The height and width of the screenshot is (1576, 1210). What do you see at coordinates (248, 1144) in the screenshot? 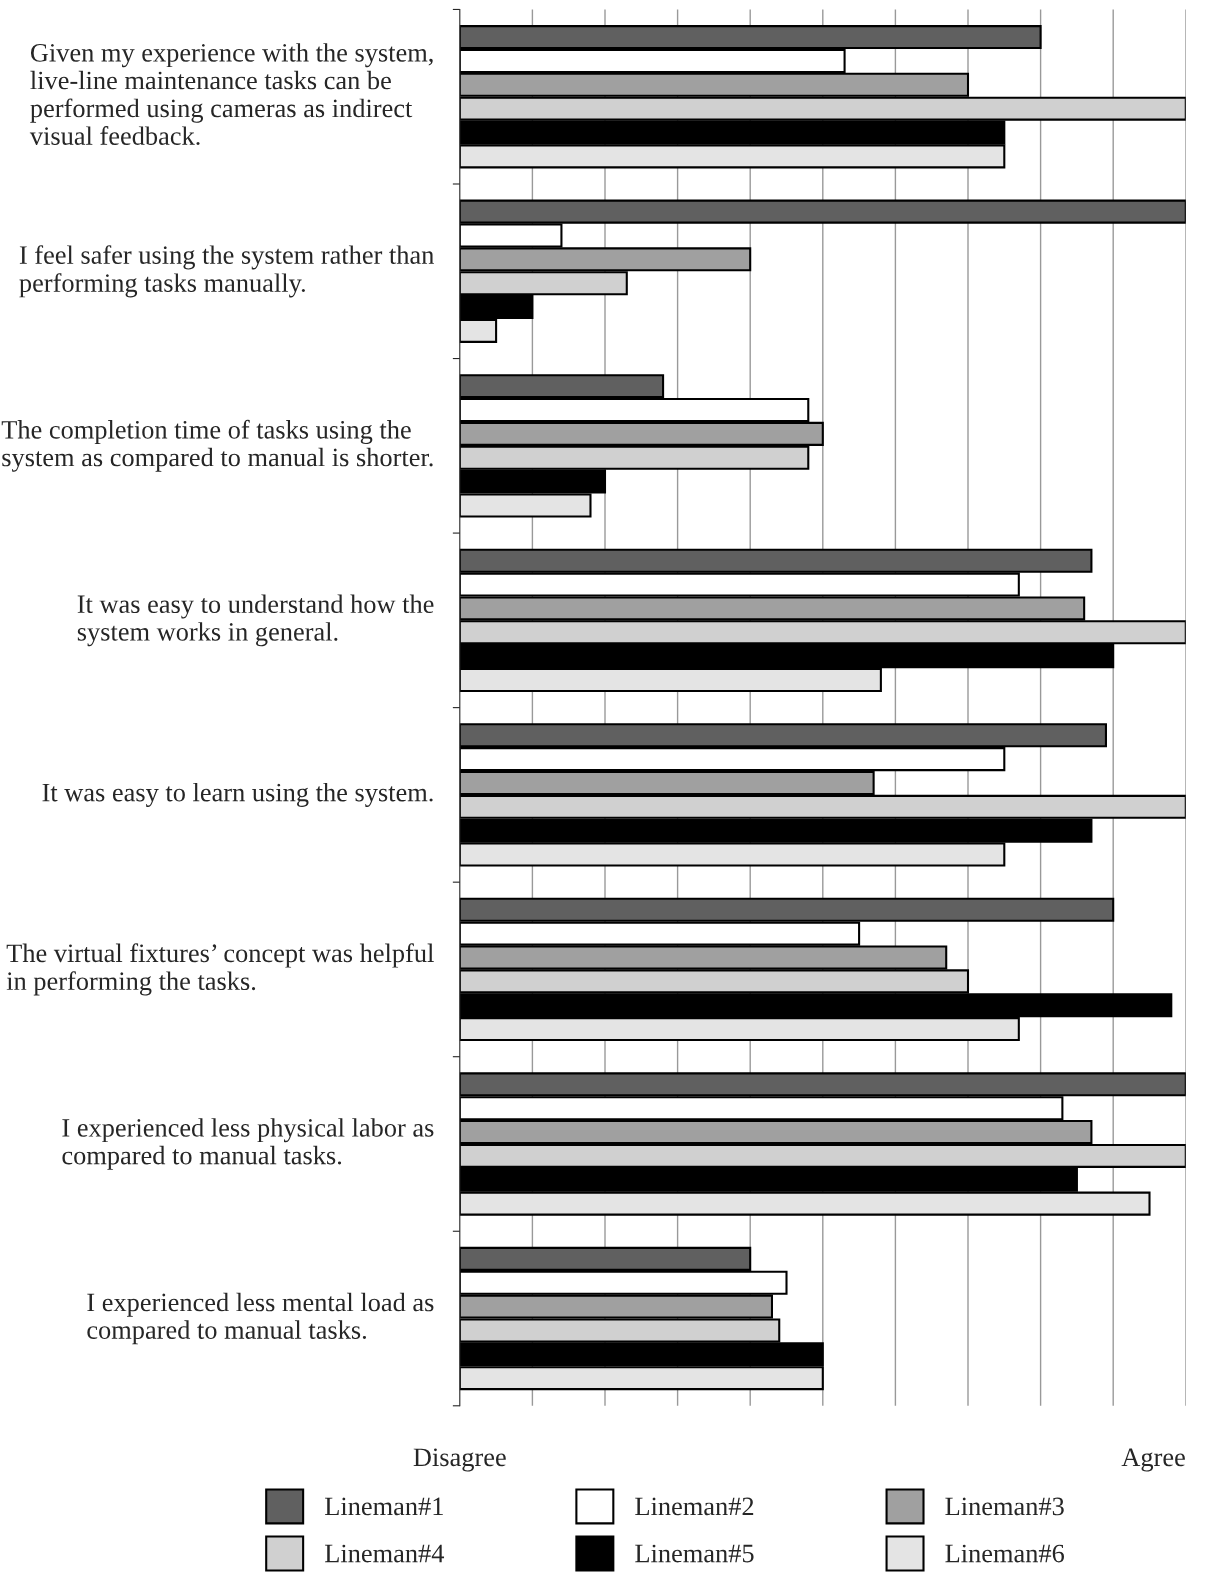
I see `y-tick-label: I experienced less physical labor as compared to manual tasks.` at bounding box center [248, 1144].